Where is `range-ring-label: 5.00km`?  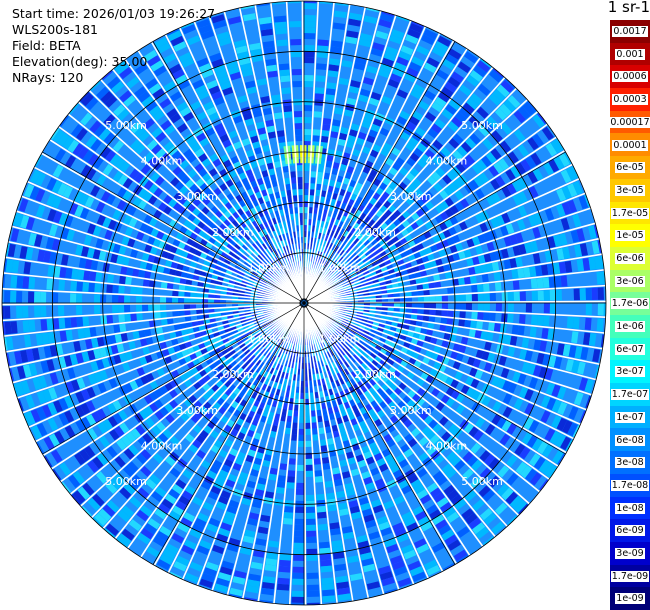 range-ring-label: 5.00km is located at coordinates (482, 481).